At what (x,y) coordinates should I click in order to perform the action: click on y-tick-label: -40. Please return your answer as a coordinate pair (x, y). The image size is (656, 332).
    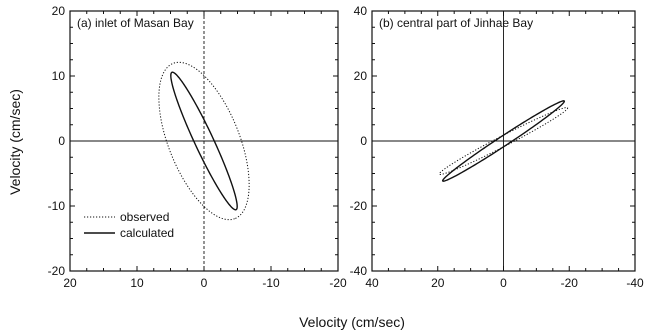
    Looking at the image, I should click on (359, 271).